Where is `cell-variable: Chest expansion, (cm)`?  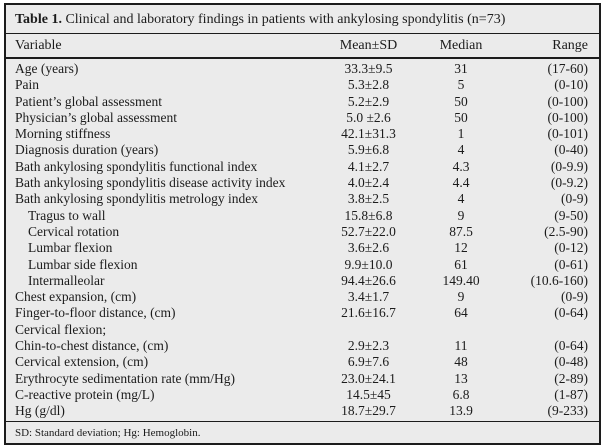 cell-variable: Chest expansion, (cm) is located at coordinates (76, 297).